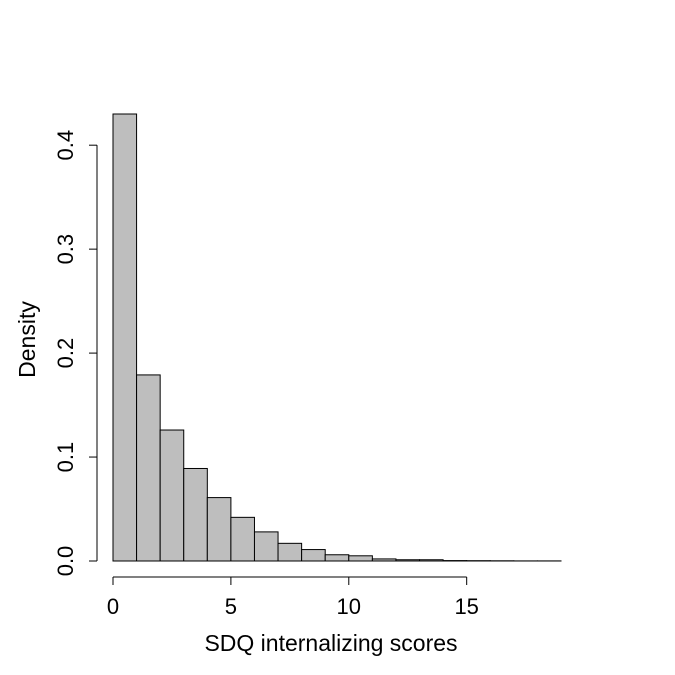 This screenshot has width=675, height=675. I want to click on y-tick-label: 0.4, so click(65, 145).